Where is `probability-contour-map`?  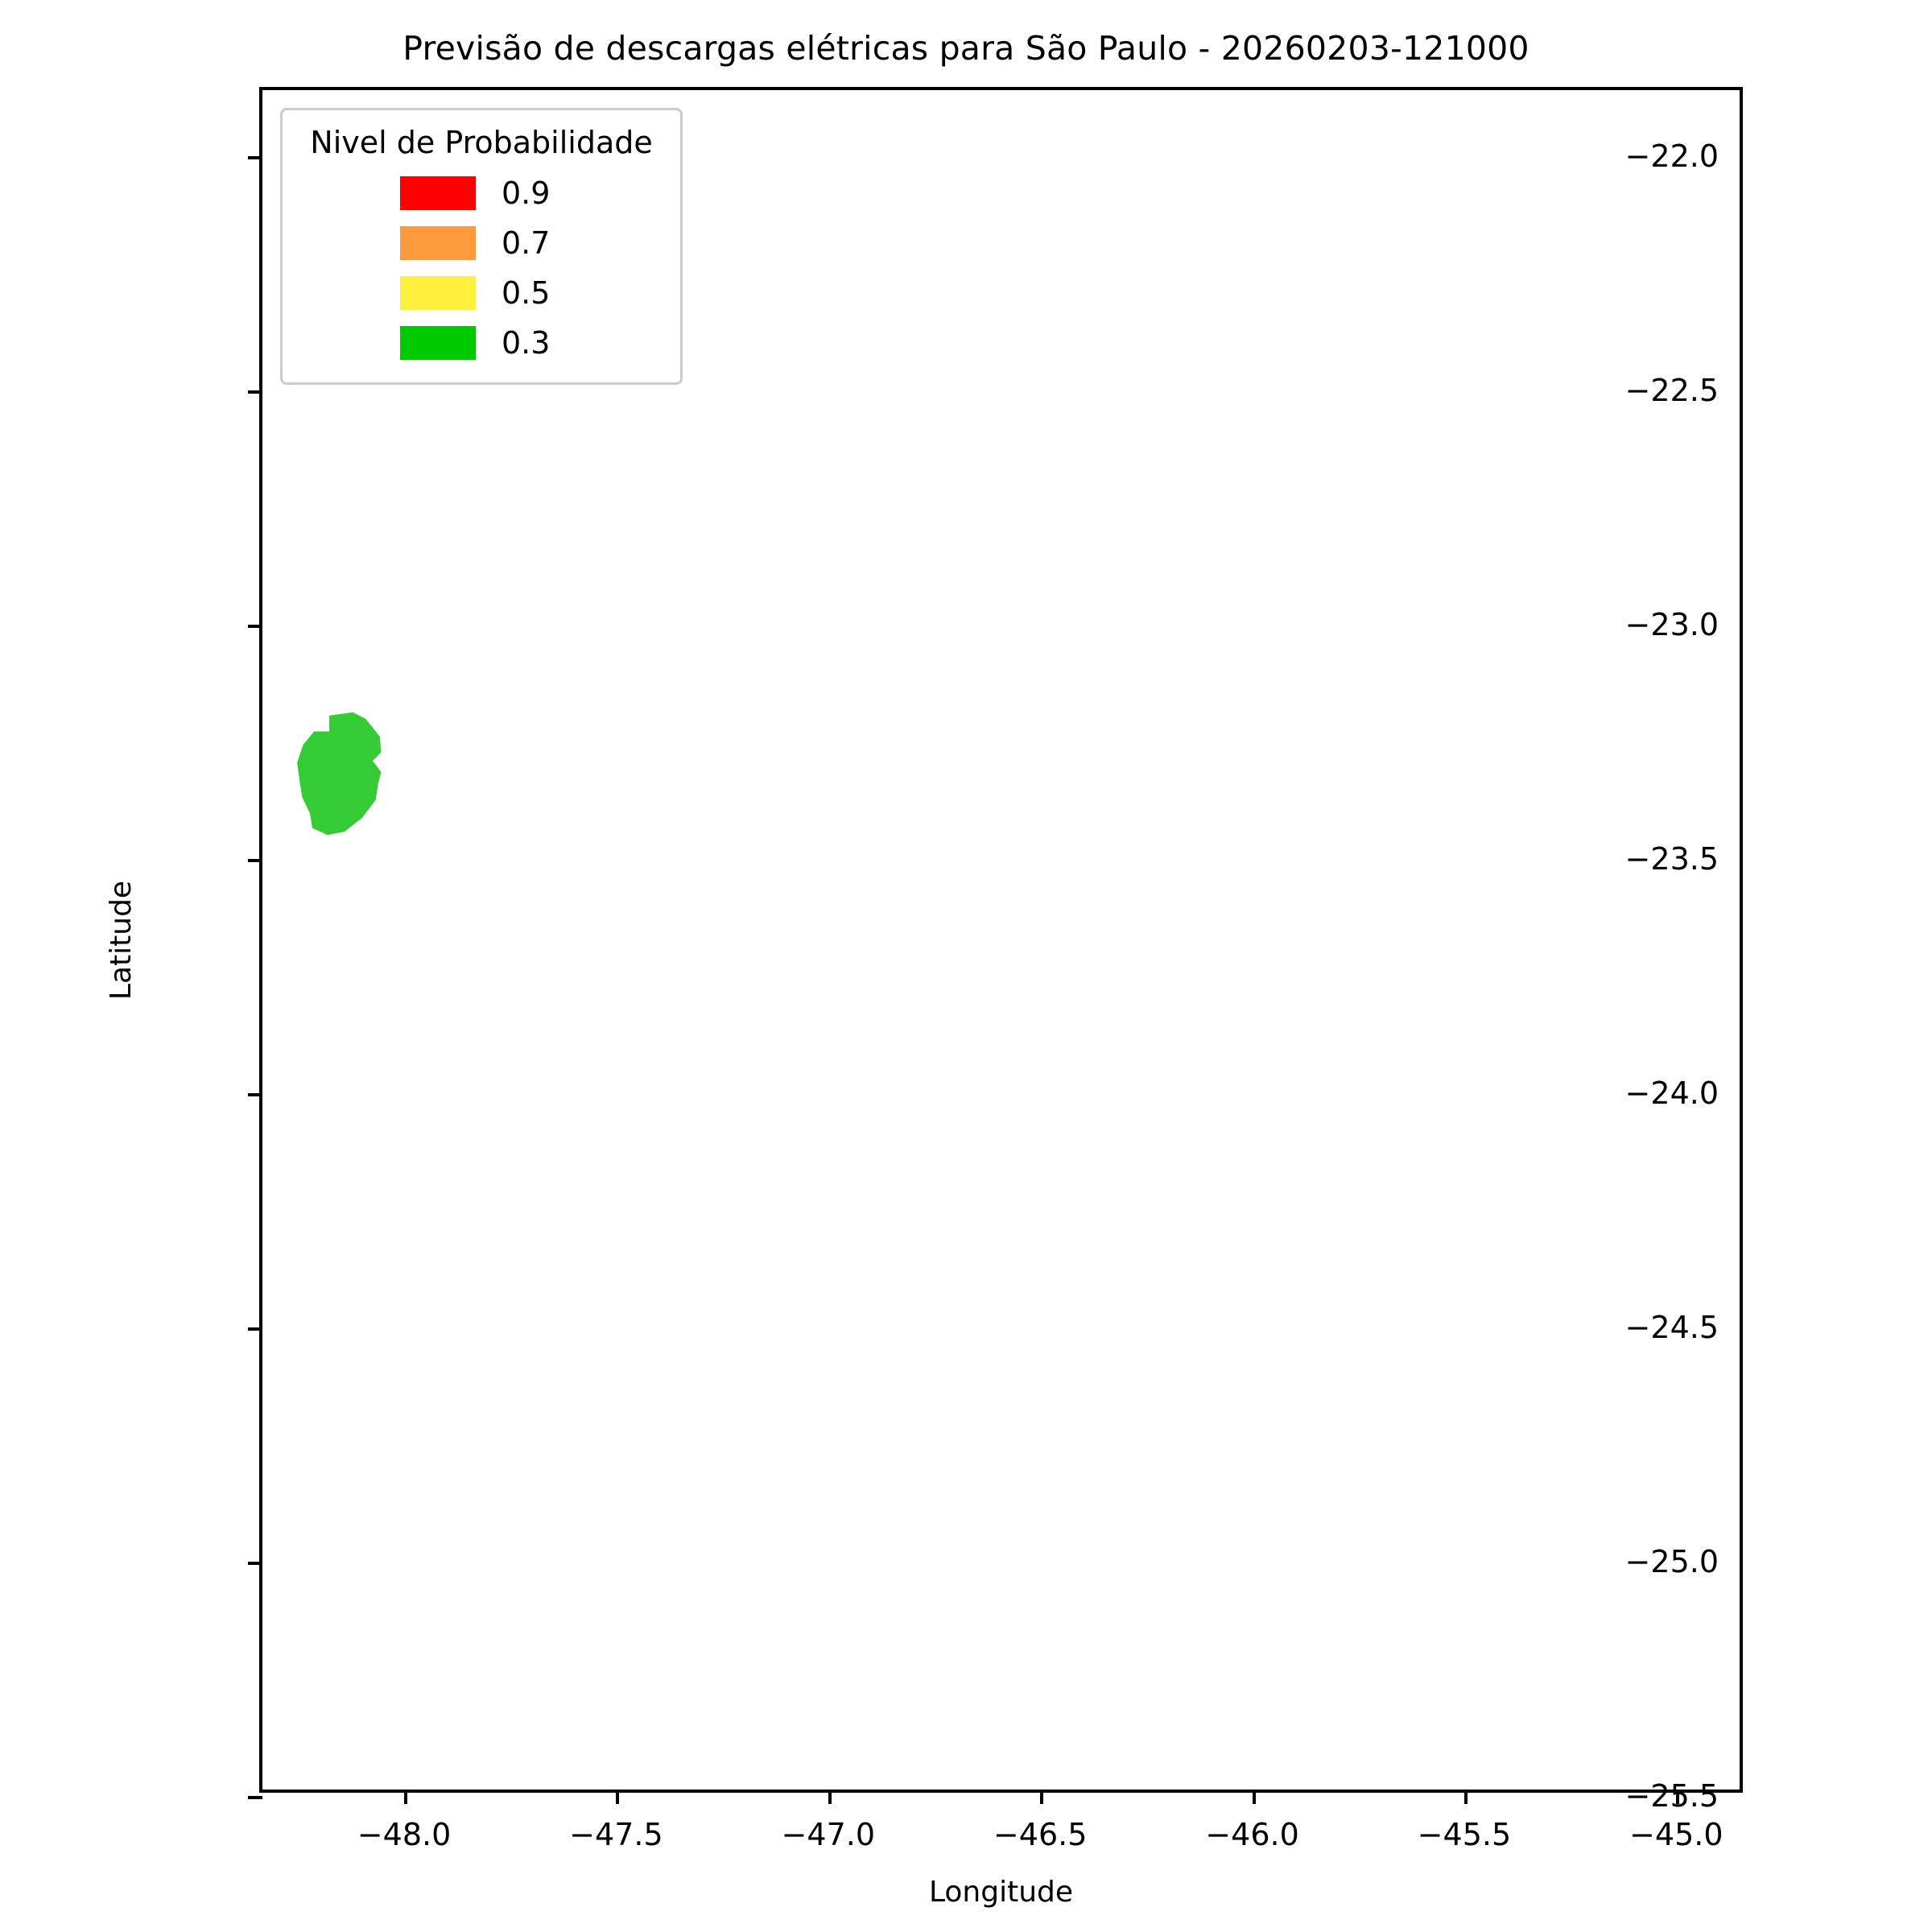
probability-contour-map is located at coordinates (339, 774).